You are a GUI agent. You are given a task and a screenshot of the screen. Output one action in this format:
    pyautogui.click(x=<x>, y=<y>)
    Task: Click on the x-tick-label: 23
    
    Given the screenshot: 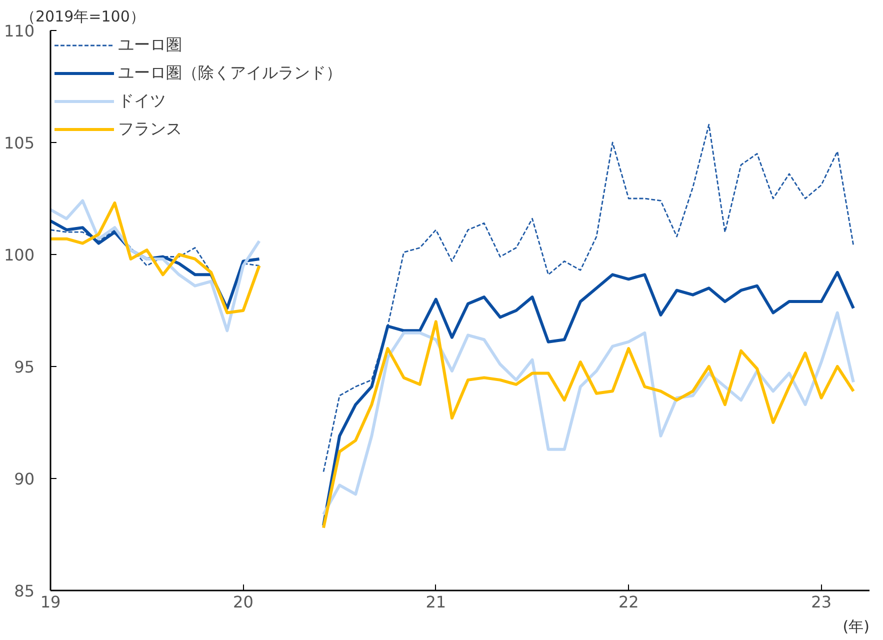 What is the action you would take?
    pyautogui.click(x=821, y=602)
    